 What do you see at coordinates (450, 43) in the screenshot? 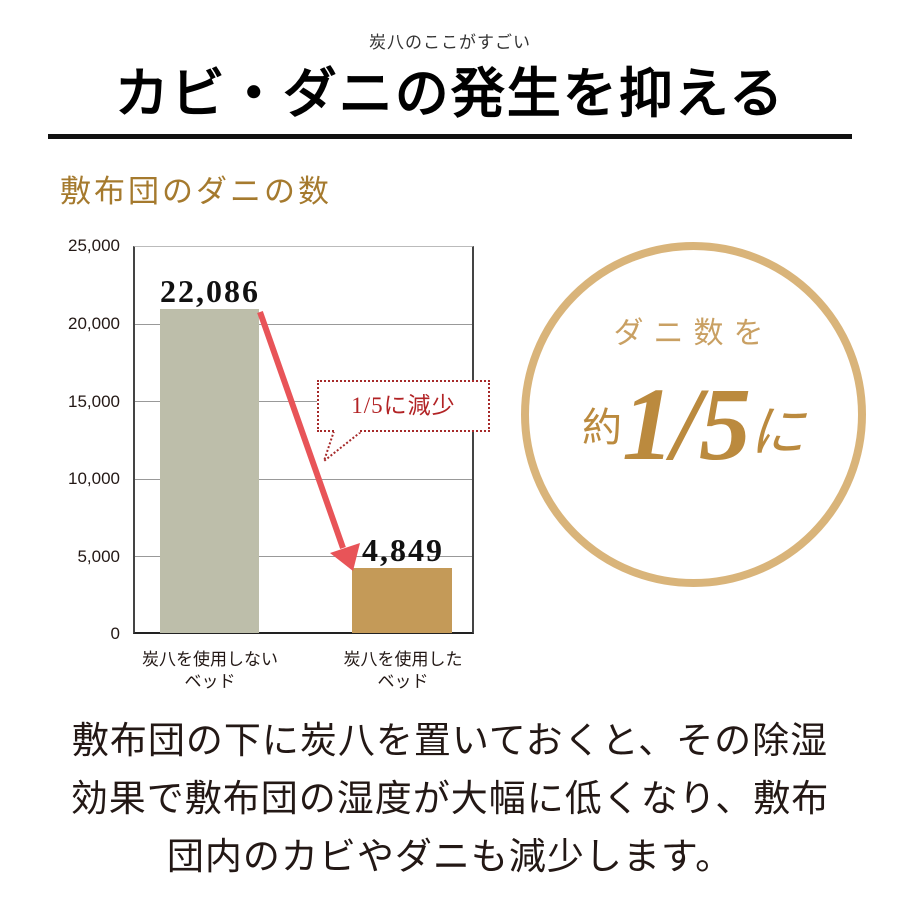
I see `section-kicker: 炭八のここがすごい` at bounding box center [450, 43].